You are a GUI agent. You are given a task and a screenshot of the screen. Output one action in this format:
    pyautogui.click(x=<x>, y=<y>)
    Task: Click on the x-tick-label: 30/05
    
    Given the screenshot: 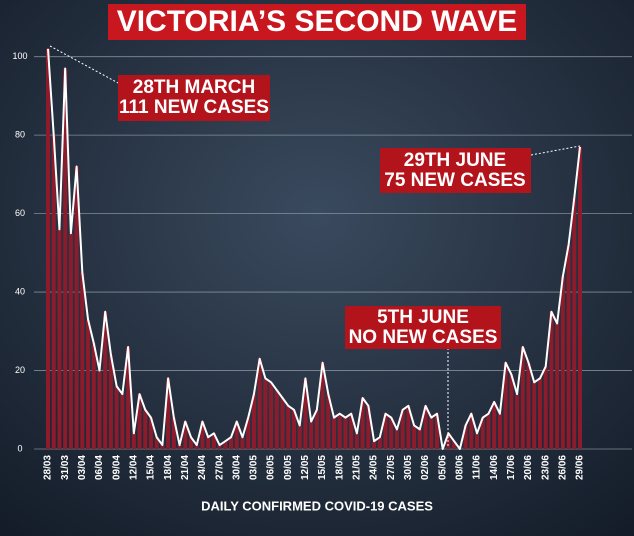 What is the action you would take?
    pyautogui.click(x=408, y=467)
    